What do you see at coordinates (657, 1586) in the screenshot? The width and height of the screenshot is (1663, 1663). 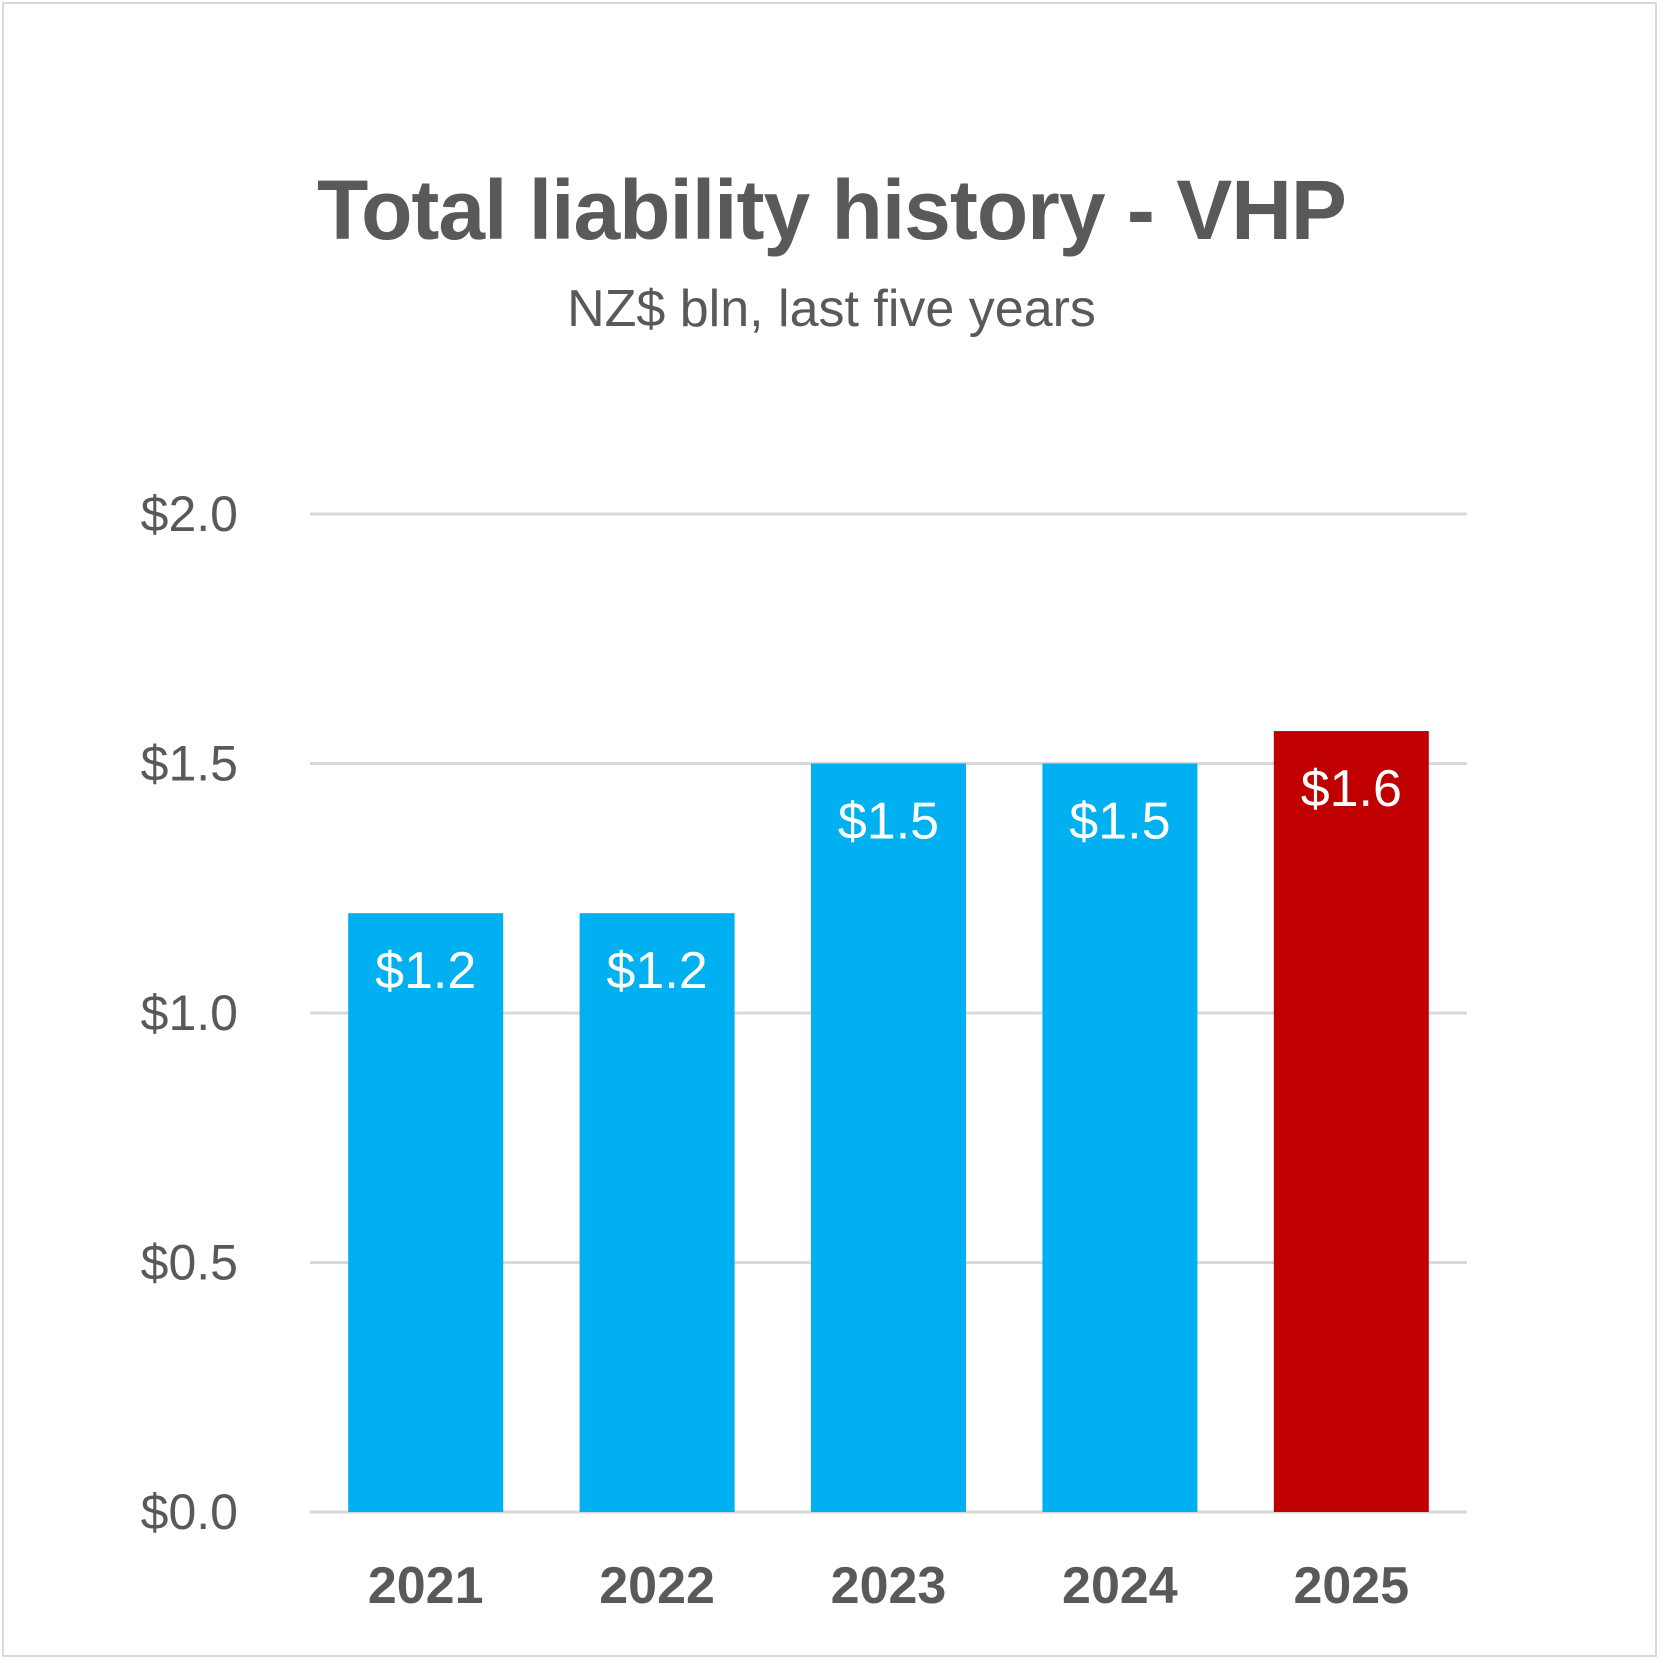 I see `x-category-label: 2022` at bounding box center [657, 1586].